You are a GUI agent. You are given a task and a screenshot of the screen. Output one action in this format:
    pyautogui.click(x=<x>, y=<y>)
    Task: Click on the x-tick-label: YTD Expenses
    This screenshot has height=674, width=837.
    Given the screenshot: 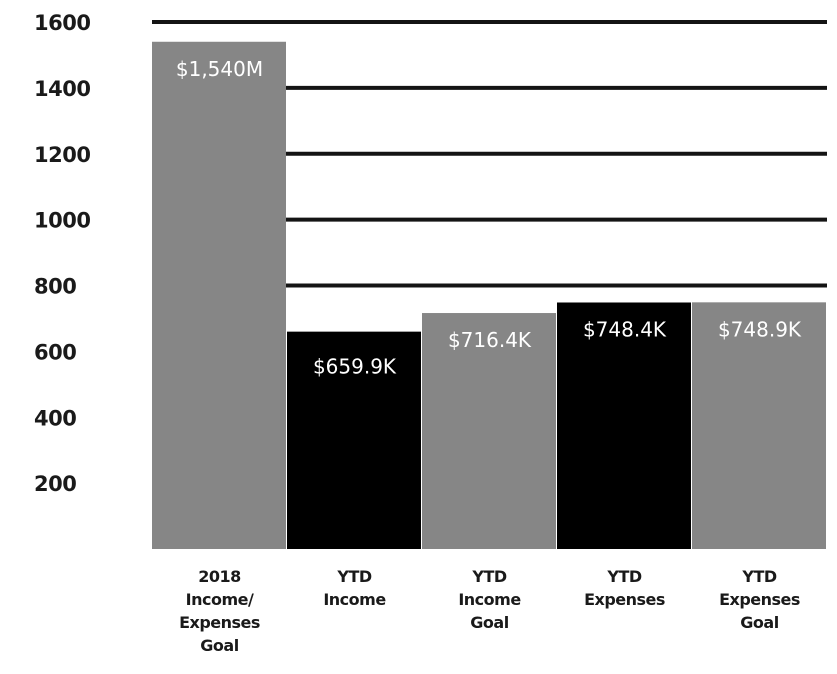 What is the action you would take?
    pyautogui.click(x=624, y=588)
    